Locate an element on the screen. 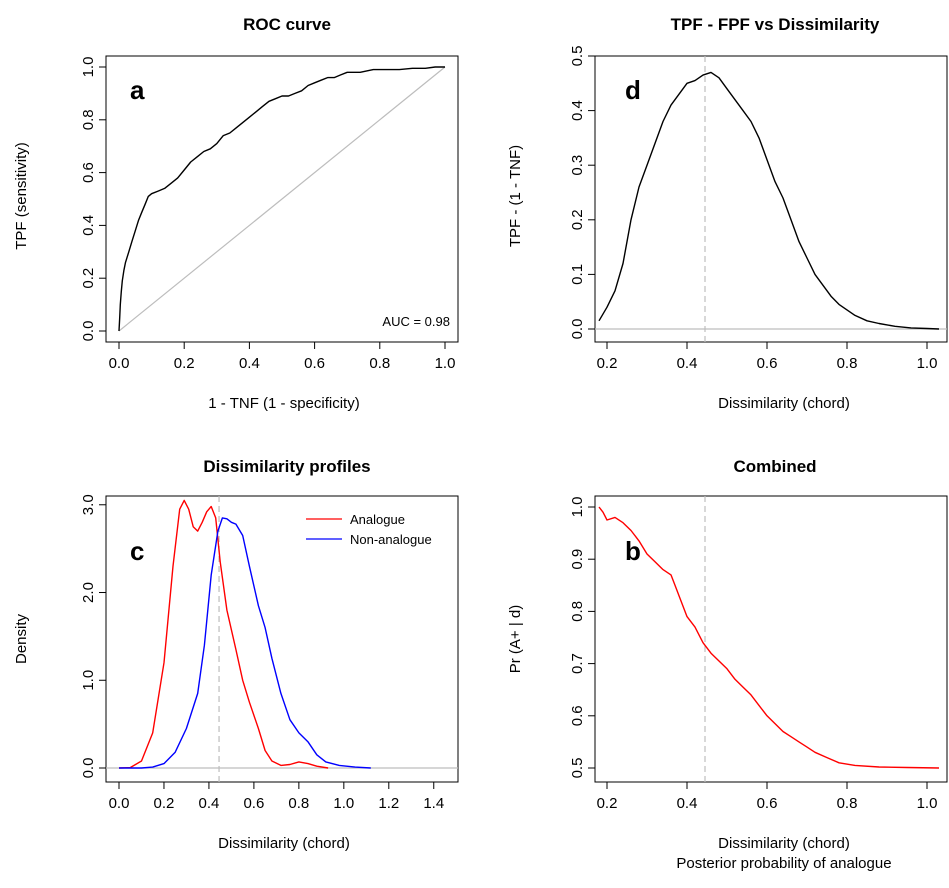 This screenshot has width=949, height=888. panel-a-ylabel: TPF (sensitivity) is located at coordinates (21, 196).